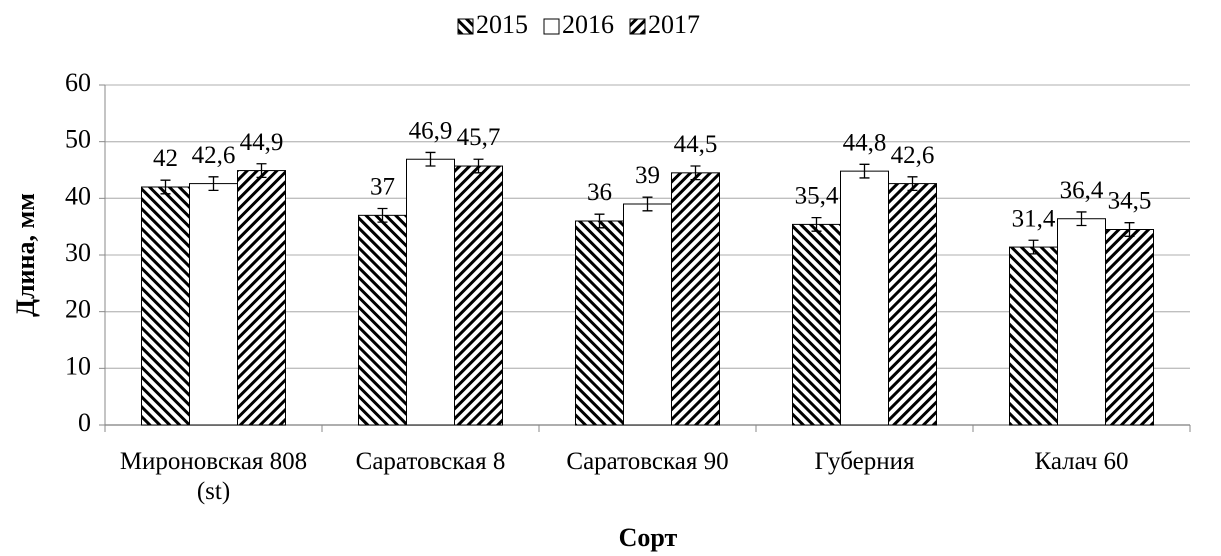 This screenshot has width=1221, height=556. I want to click on value-label: 37, so click(382, 187).